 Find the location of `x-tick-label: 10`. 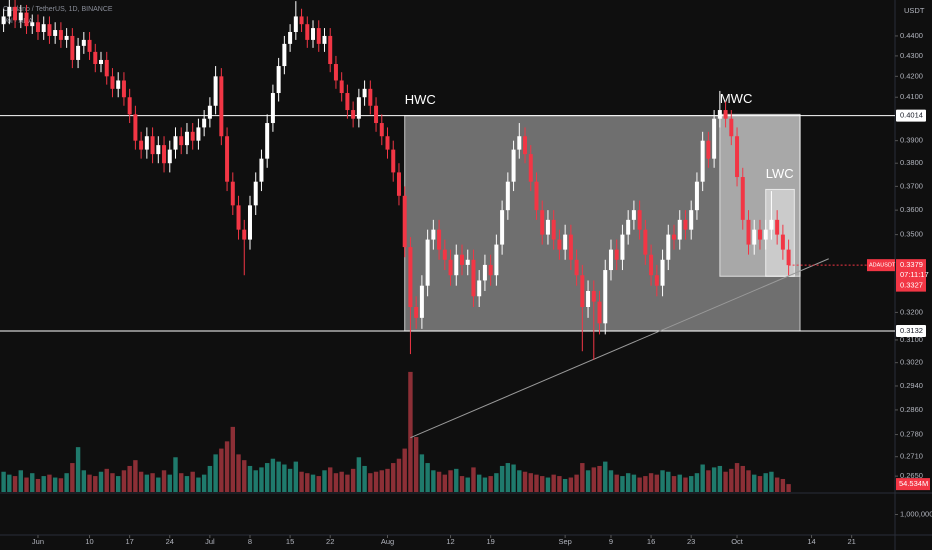

x-tick-label: 10 is located at coordinates (89, 541).